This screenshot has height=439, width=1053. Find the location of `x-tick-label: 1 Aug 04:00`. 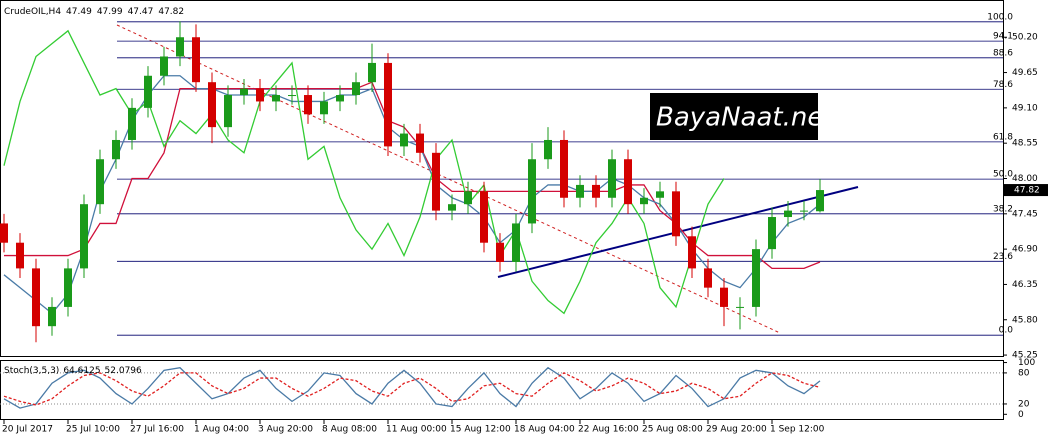

x-tick-label: 1 Aug 04:00 is located at coordinates (221, 430).